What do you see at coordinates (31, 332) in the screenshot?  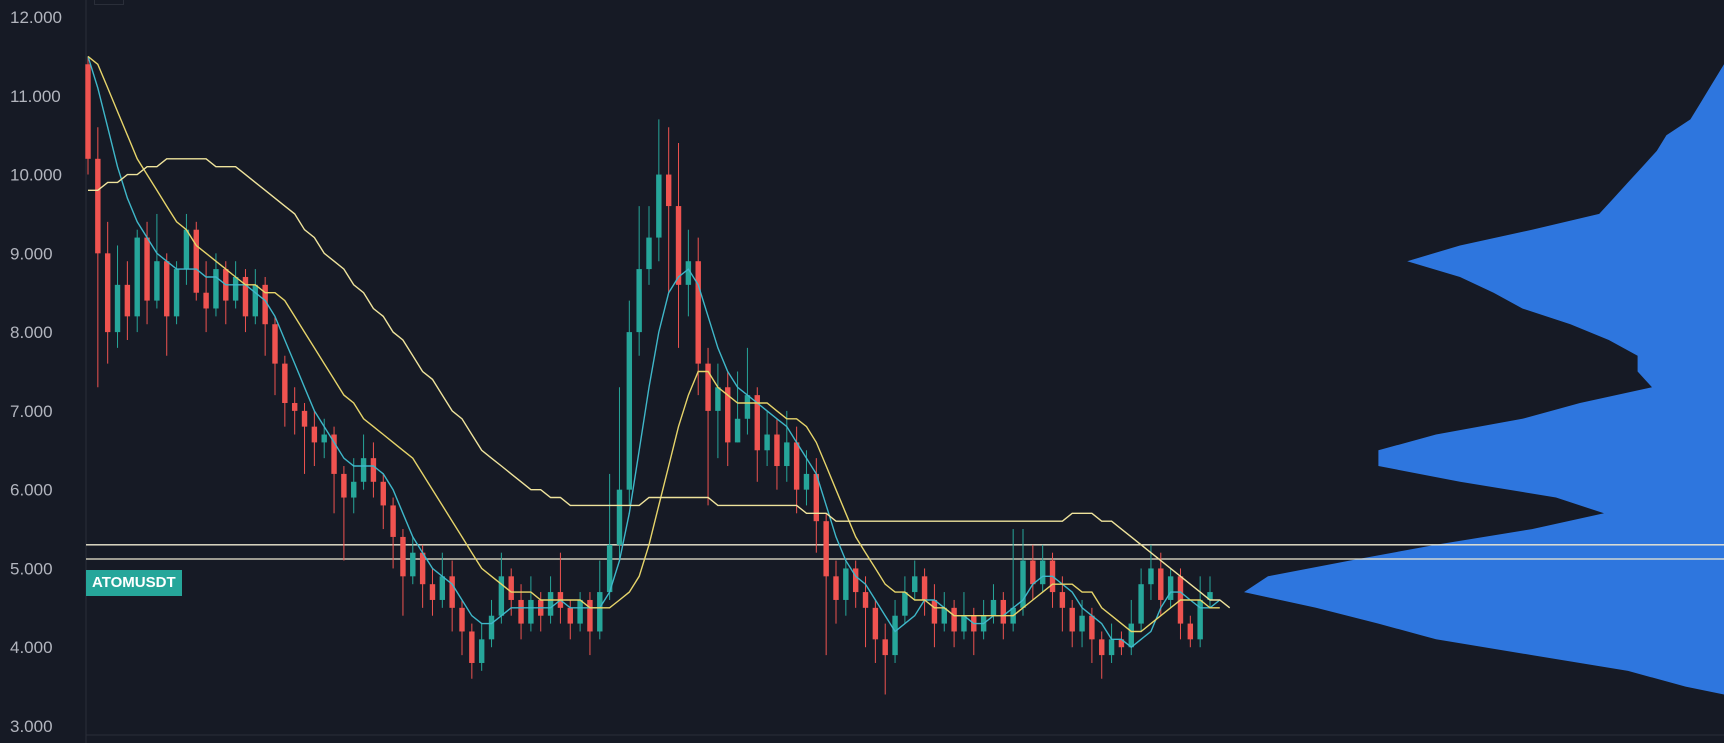 I see `price-tick-label: 8.000` at bounding box center [31, 332].